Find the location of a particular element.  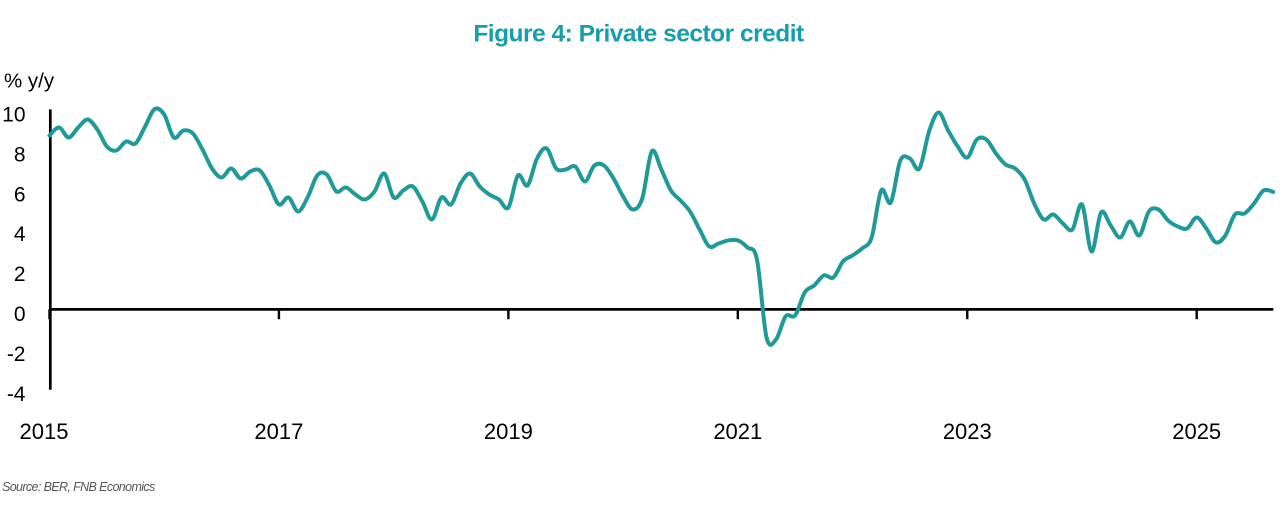

svg-text: -4 is located at coordinates (16, 394).